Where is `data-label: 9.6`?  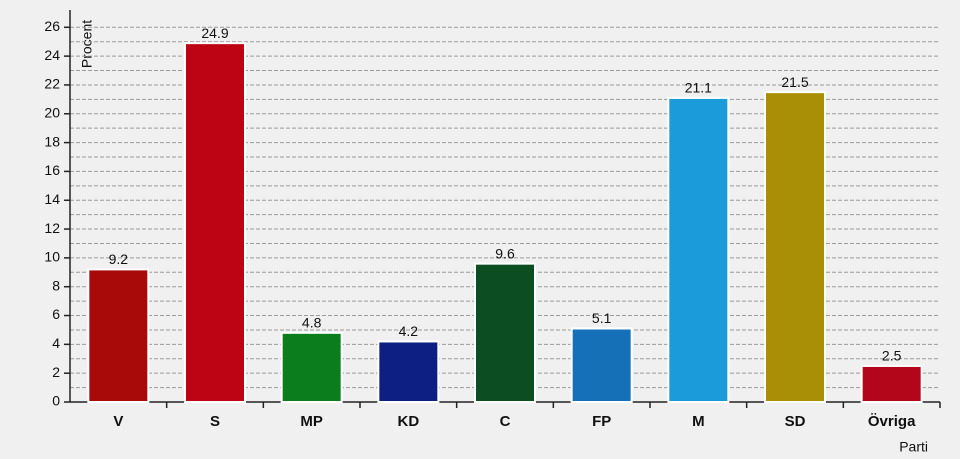 data-label: 9.6 is located at coordinates (505, 253).